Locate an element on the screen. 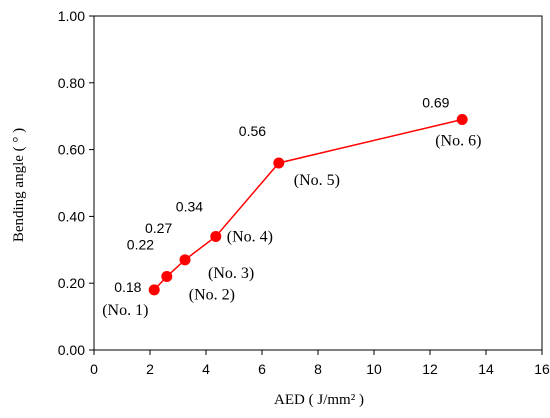 This screenshot has height=418, width=550. y-tick-label: 0.80 is located at coordinates (71, 83).